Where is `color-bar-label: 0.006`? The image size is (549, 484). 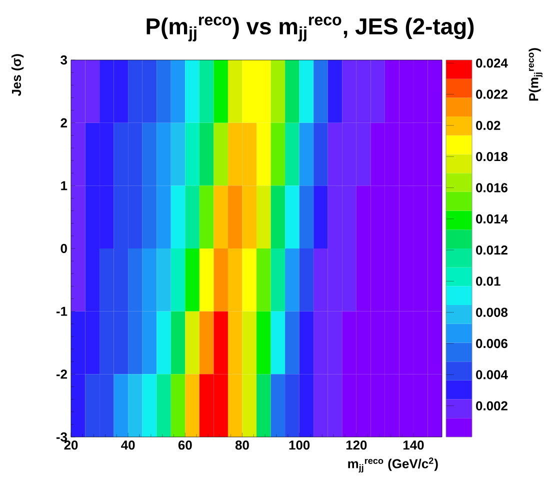 color-bar-label: 0.006 is located at coordinates (492, 343).